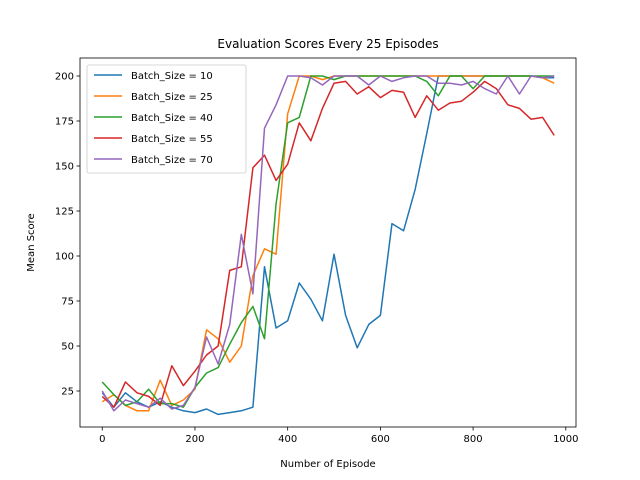 The height and width of the screenshot is (480, 640). I want to click on legend-label: Batch_Size = 40, so click(172, 118).